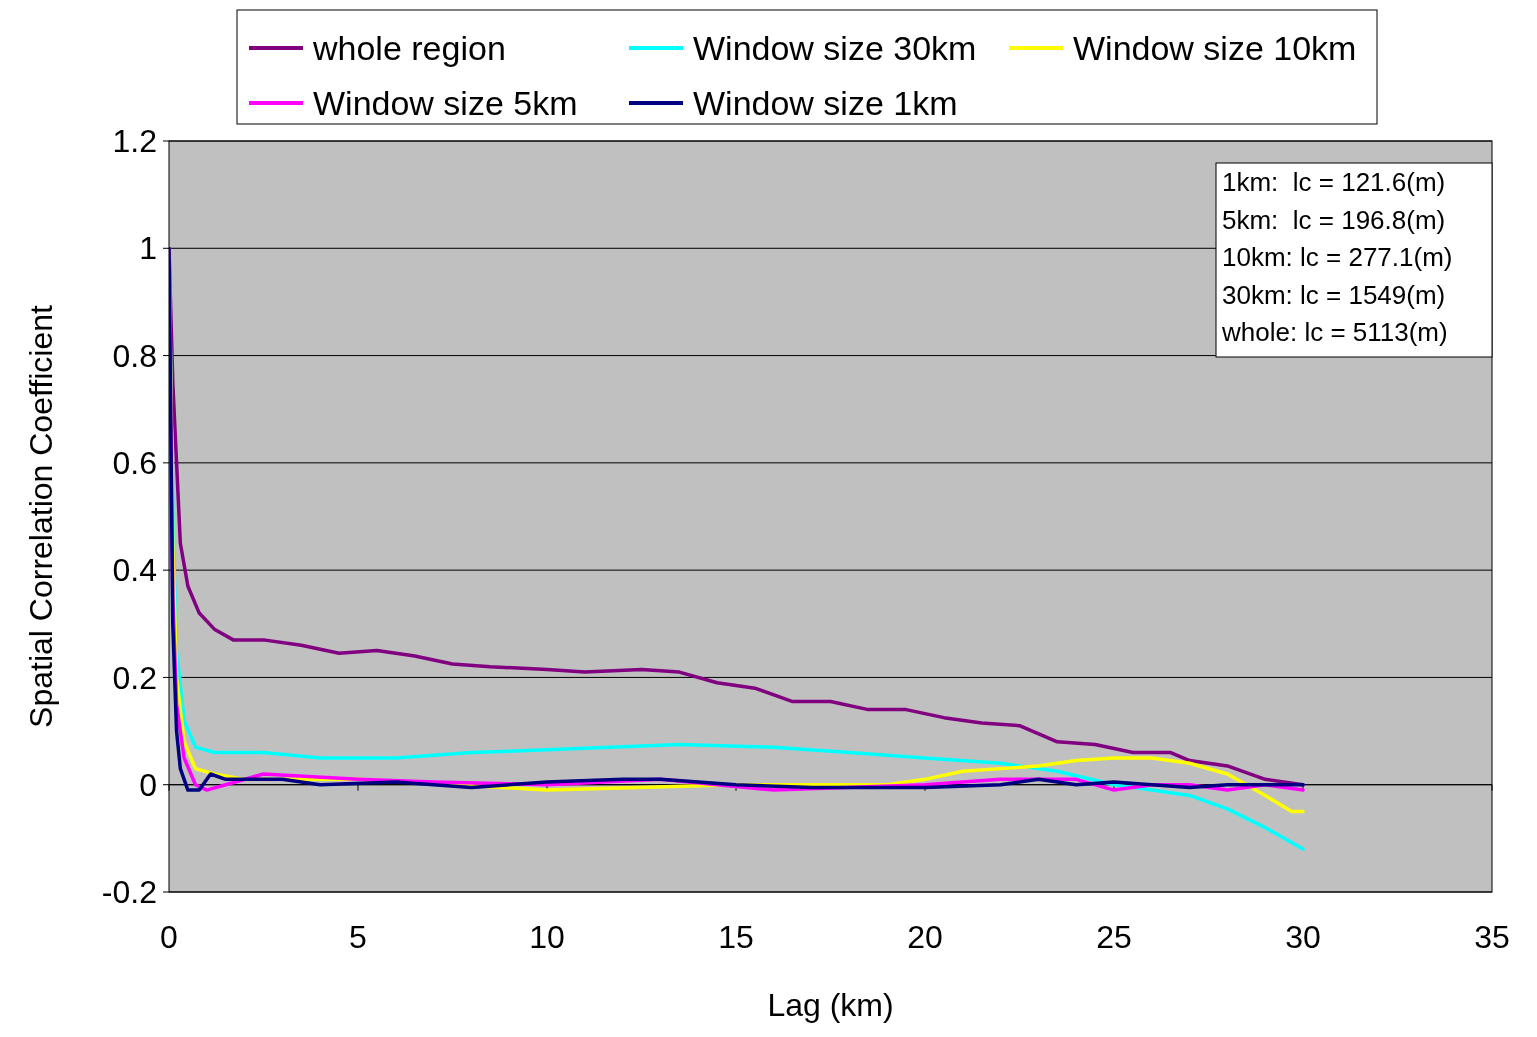 This screenshot has width=1537, height=1037. What do you see at coordinates (358, 937) in the screenshot?
I see `x-tick-label: 5` at bounding box center [358, 937].